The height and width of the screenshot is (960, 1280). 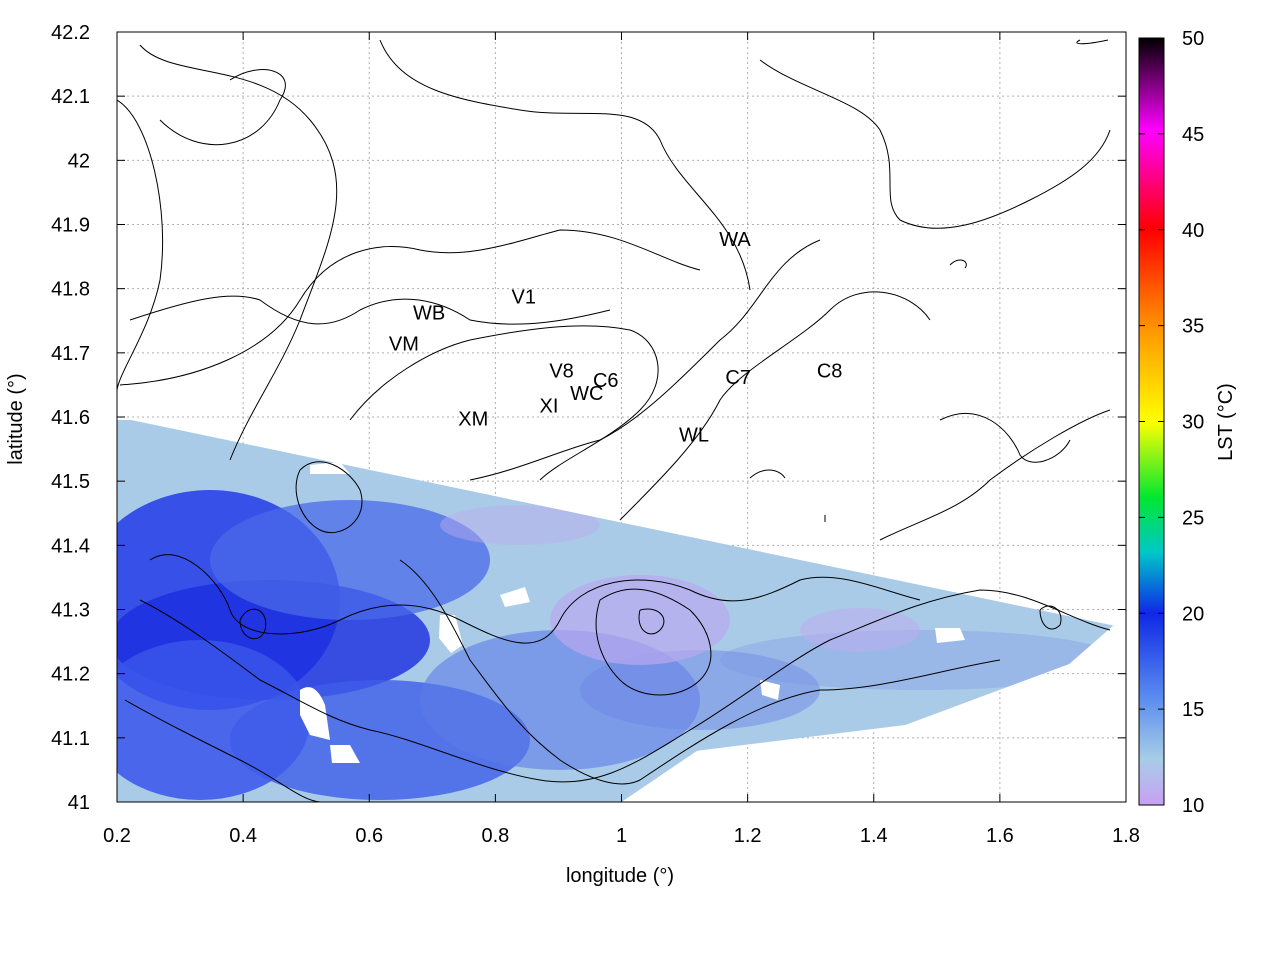 I want to click on colorbar-tick-label: 35, so click(x=1193, y=327).